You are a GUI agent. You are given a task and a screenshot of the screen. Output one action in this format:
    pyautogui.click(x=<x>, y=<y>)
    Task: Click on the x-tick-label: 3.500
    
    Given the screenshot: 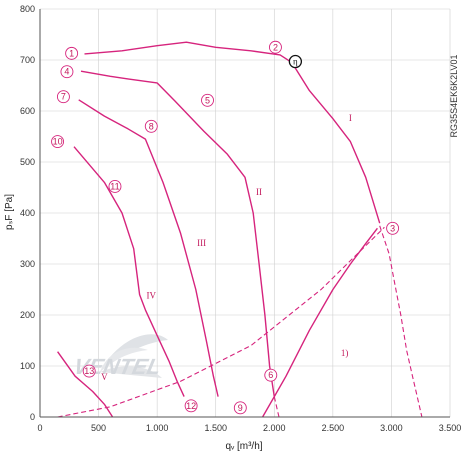 What is the action you would take?
    pyautogui.click(x=450, y=428)
    